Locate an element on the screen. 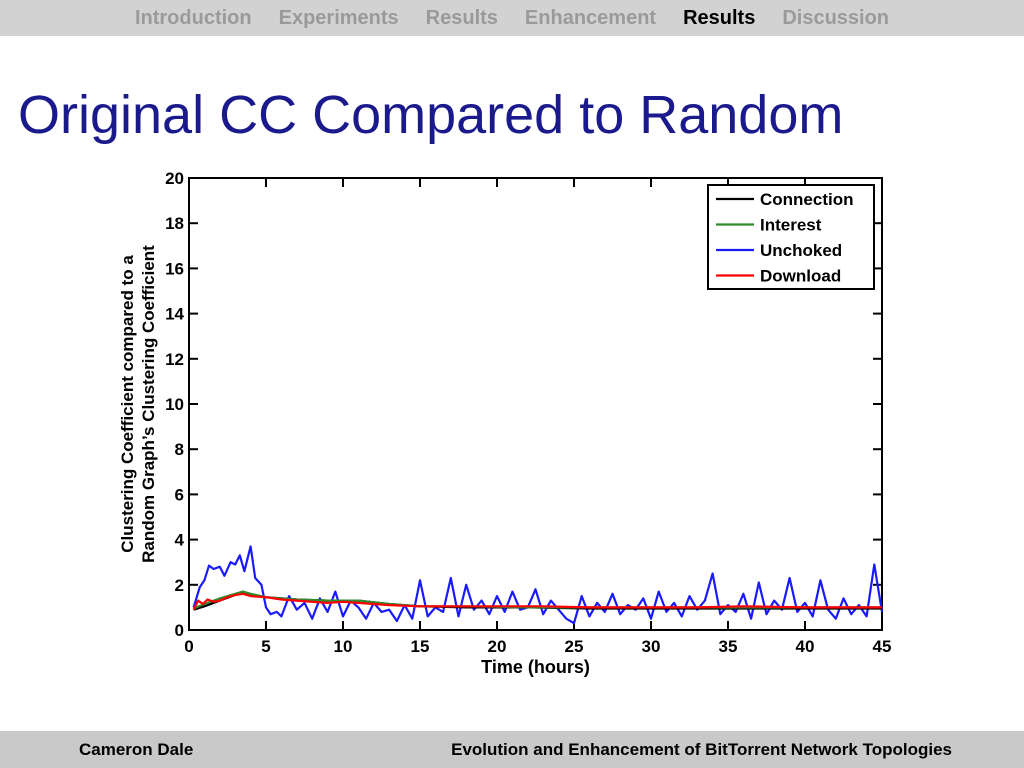 This screenshot has height=768, width=1024. y-axis-label-line: Random Graph’s Clustering Coefficient is located at coordinates (148, 404).